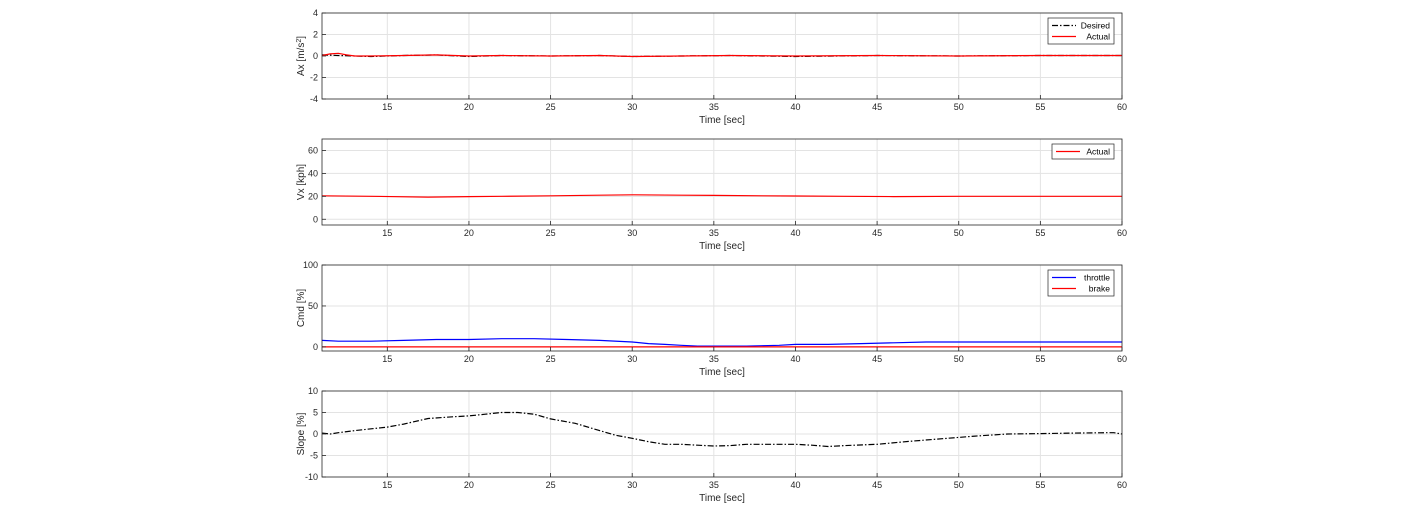 This screenshot has width=1417, height=509. What do you see at coordinates (310, 265) in the screenshot?
I see `y-tick-label: 100` at bounding box center [310, 265].